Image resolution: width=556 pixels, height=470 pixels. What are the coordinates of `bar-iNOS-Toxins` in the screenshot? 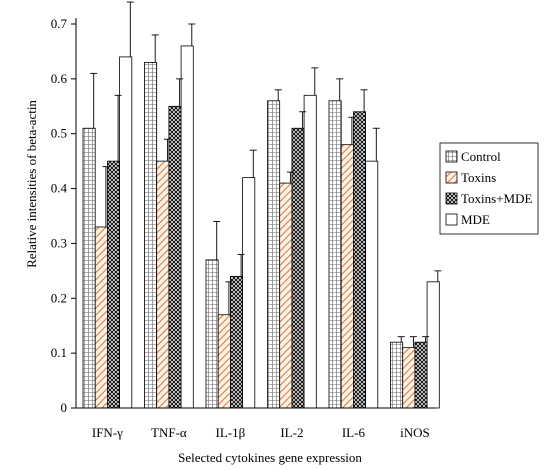 It's located at (409, 378).